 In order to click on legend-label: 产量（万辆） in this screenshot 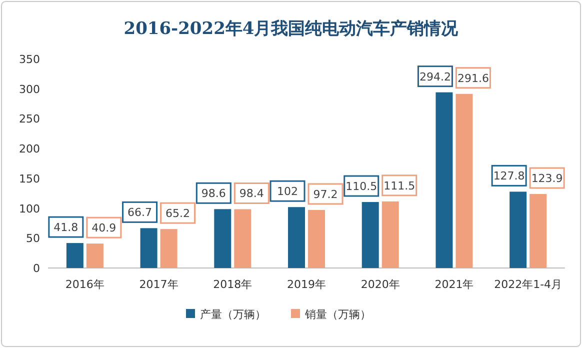, I will do `click(233, 314)`.